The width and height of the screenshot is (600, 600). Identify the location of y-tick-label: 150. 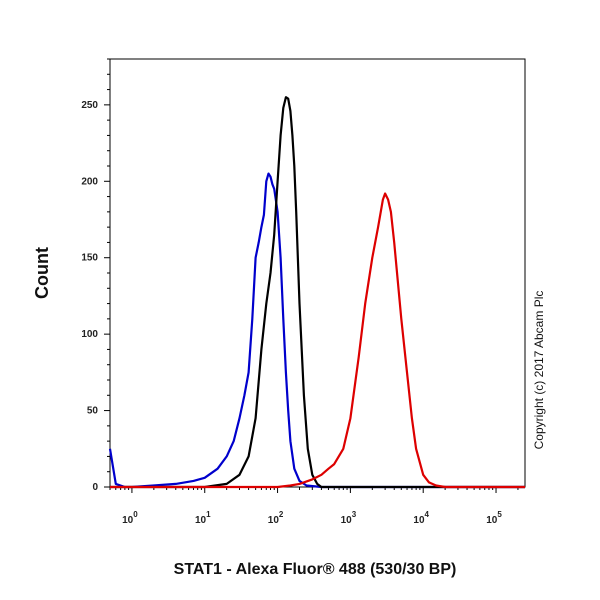
(89, 258).